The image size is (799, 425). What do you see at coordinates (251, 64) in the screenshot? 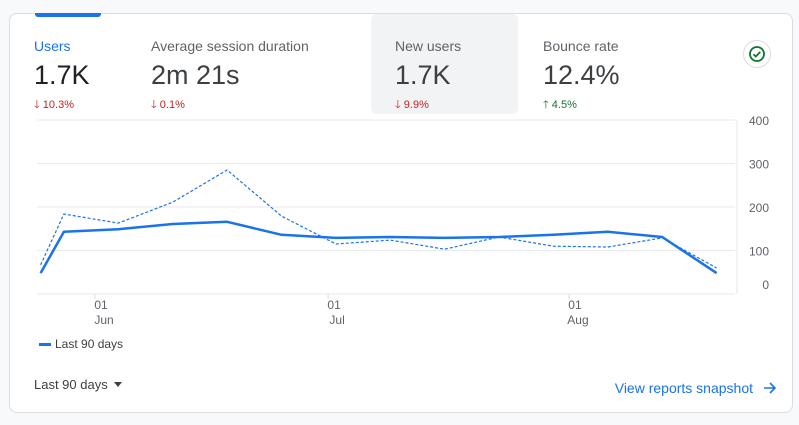
I see `metric-avg-session-duration: Average session duration 2m 21s 🡓 0.1%` at bounding box center [251, 64].